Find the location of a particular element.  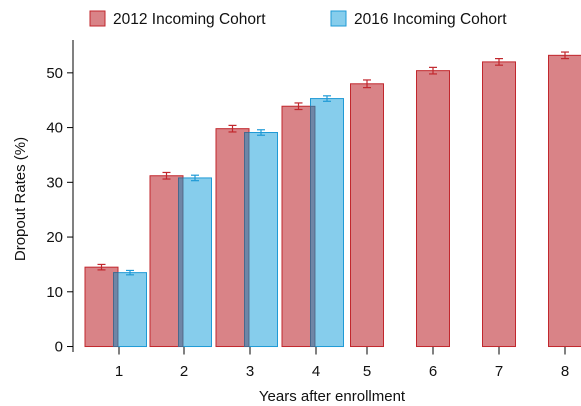

x-tick-label: 2 is located at coordinates (184, 371).